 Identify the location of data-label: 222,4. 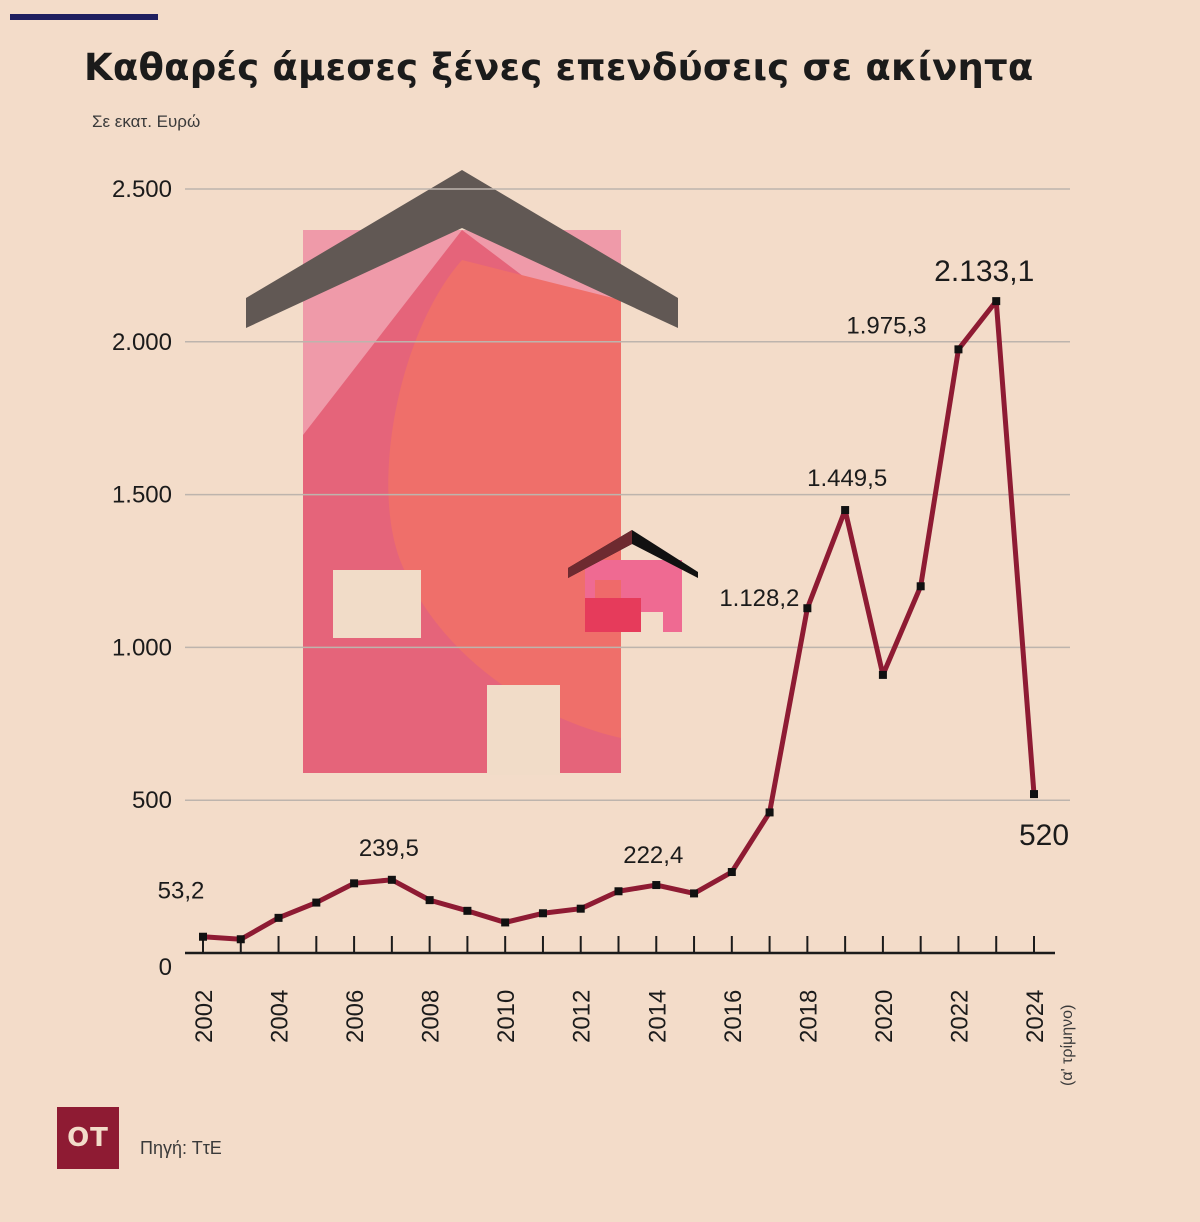
(653, 855).